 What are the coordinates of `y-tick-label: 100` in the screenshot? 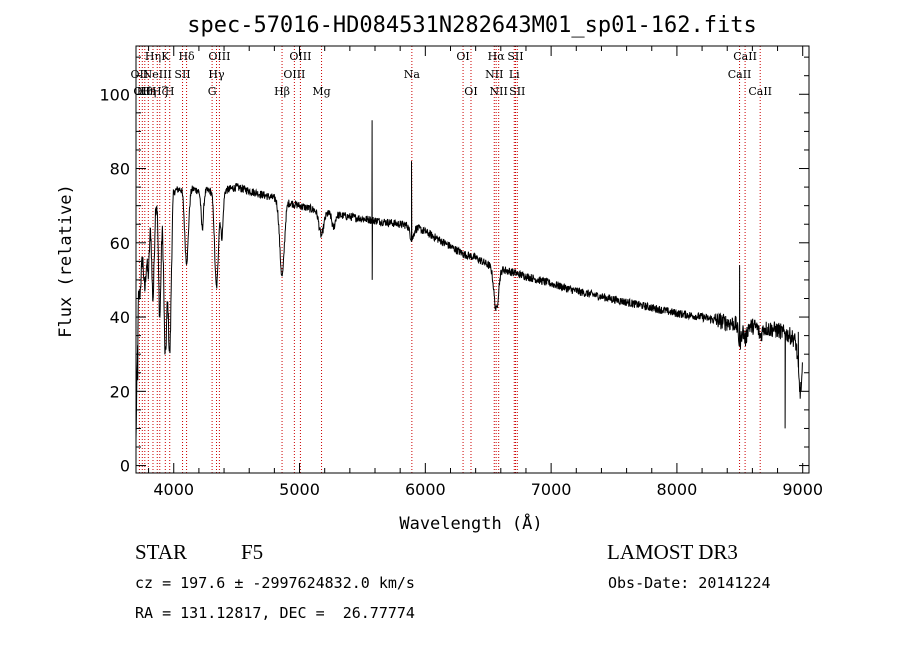 It's located at (114, 94).